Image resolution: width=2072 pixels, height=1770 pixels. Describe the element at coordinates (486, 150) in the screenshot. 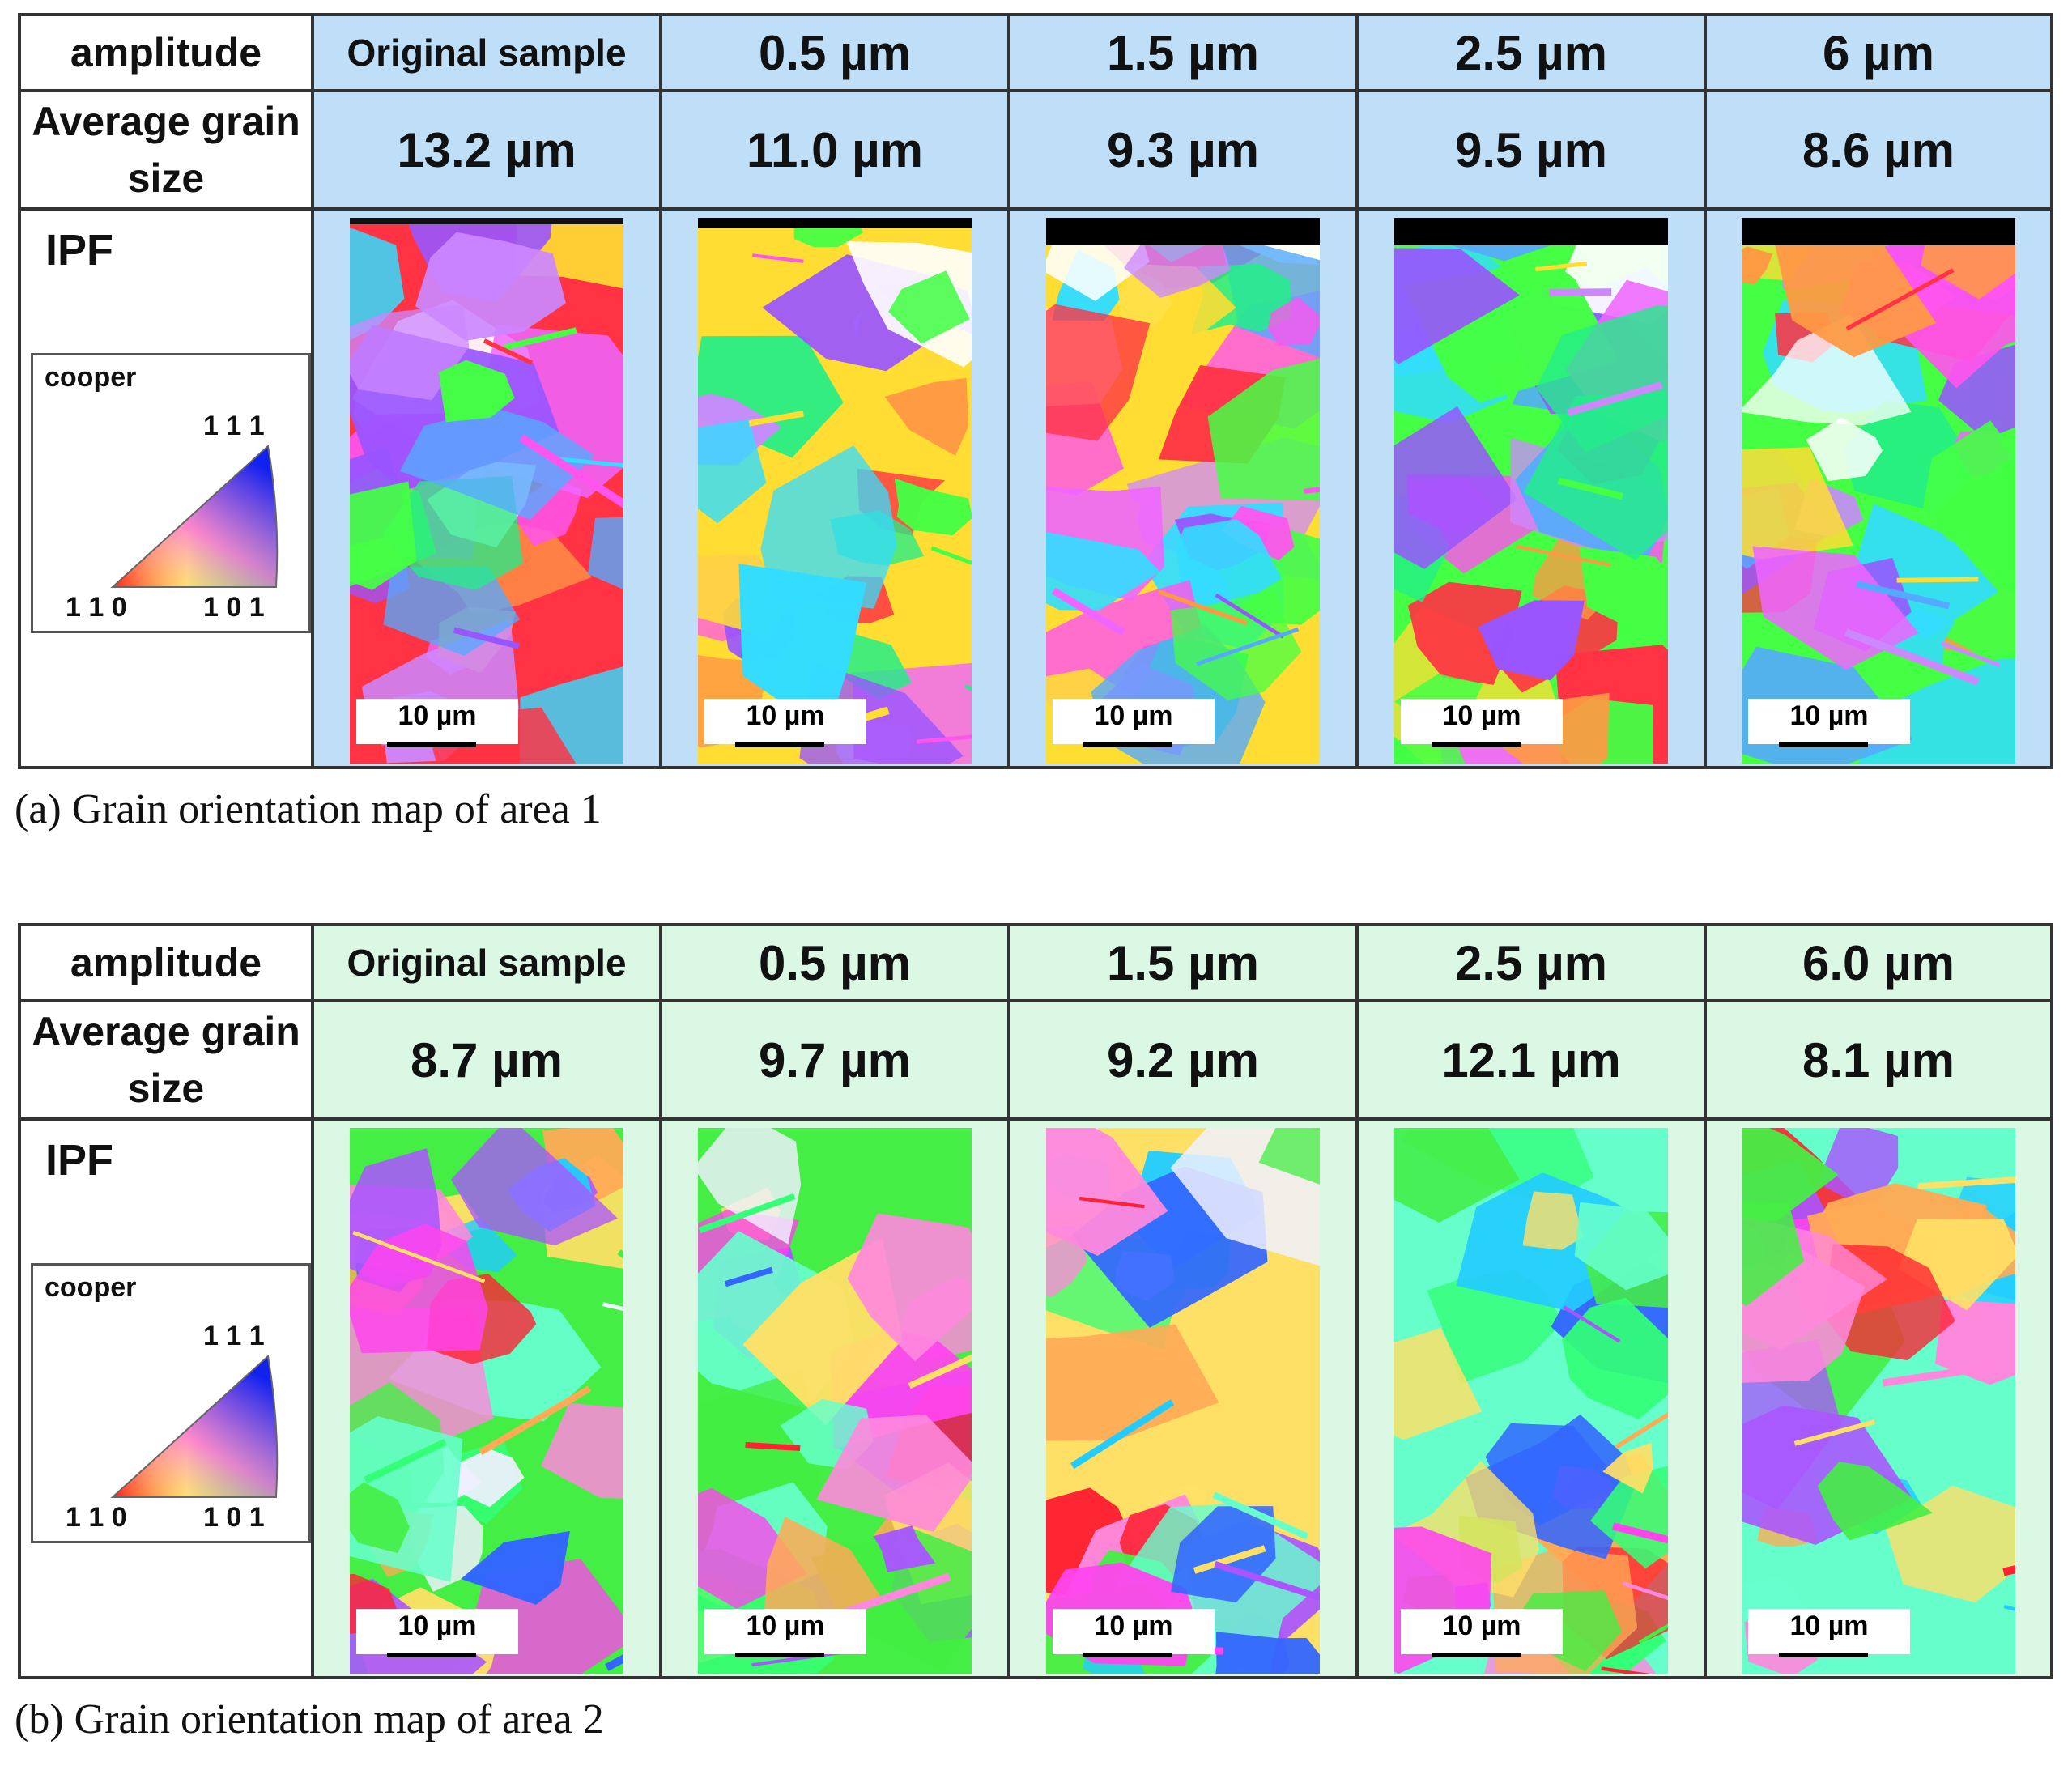

I see `grain-size-original: 13.2 µm` at that location.